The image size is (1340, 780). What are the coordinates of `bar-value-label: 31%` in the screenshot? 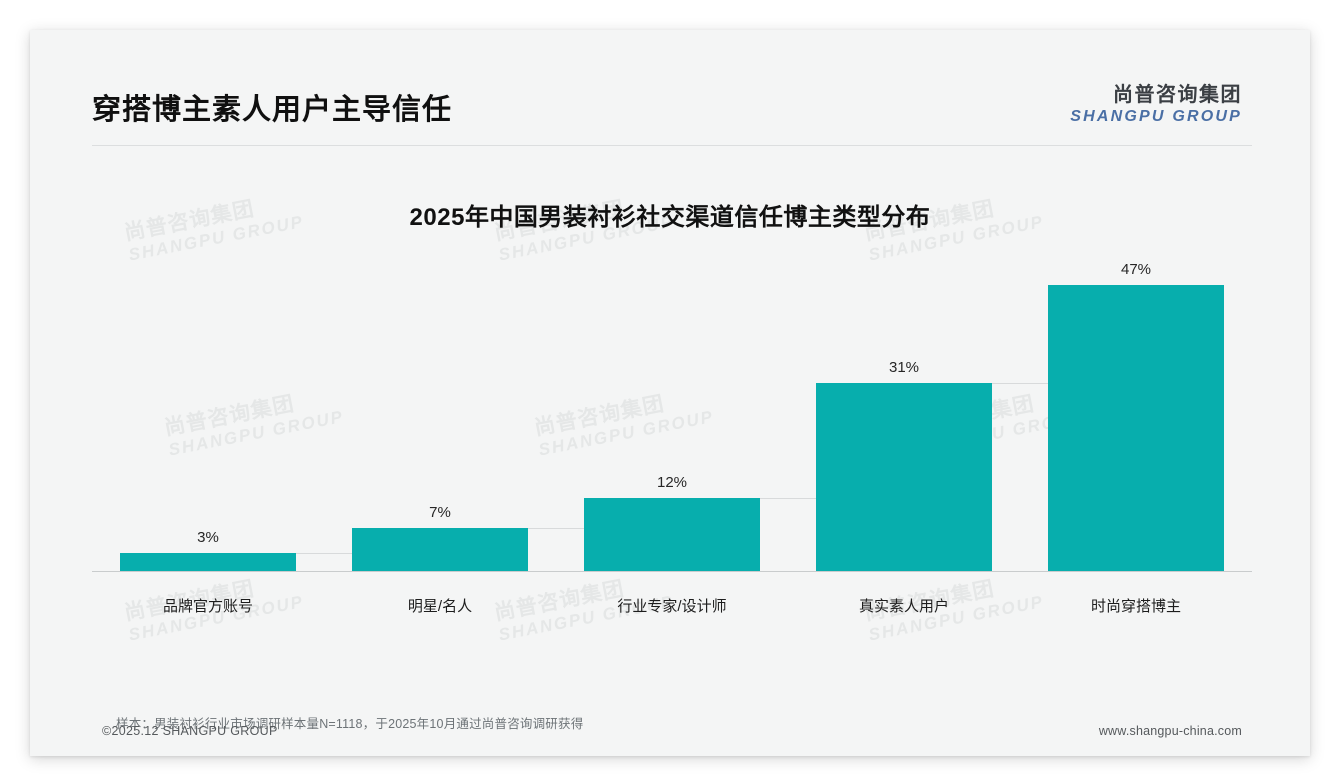 It's located at (904, 367).